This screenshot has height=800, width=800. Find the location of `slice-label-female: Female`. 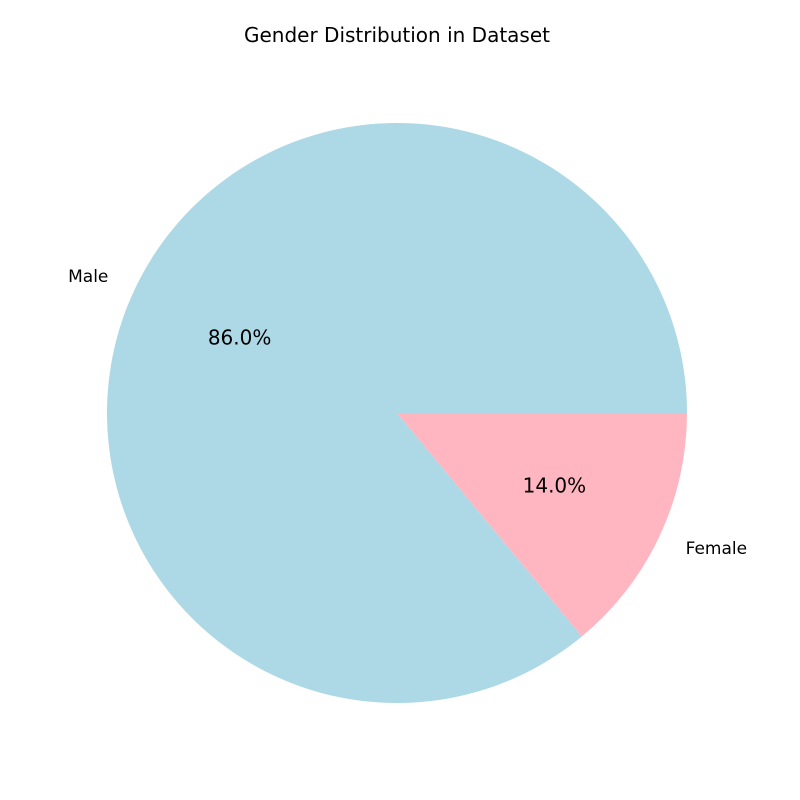

slice-label-female: Female is located at coordinates (716, 549).